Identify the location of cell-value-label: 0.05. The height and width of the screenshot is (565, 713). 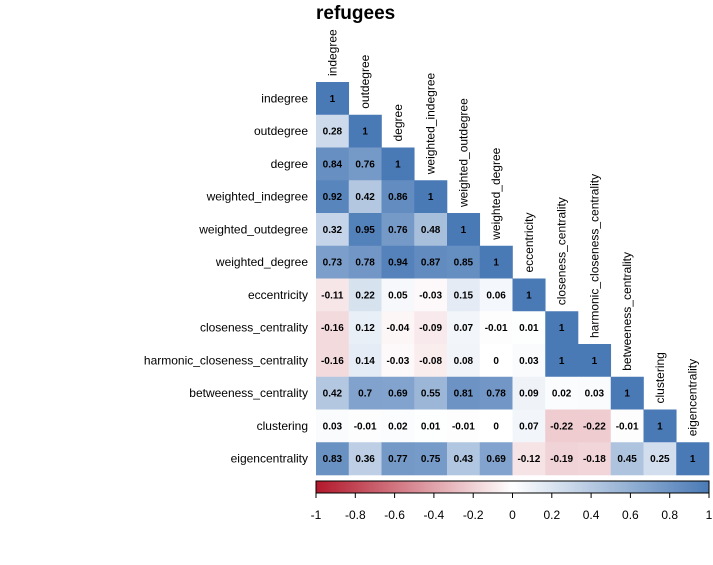
(398, 295).